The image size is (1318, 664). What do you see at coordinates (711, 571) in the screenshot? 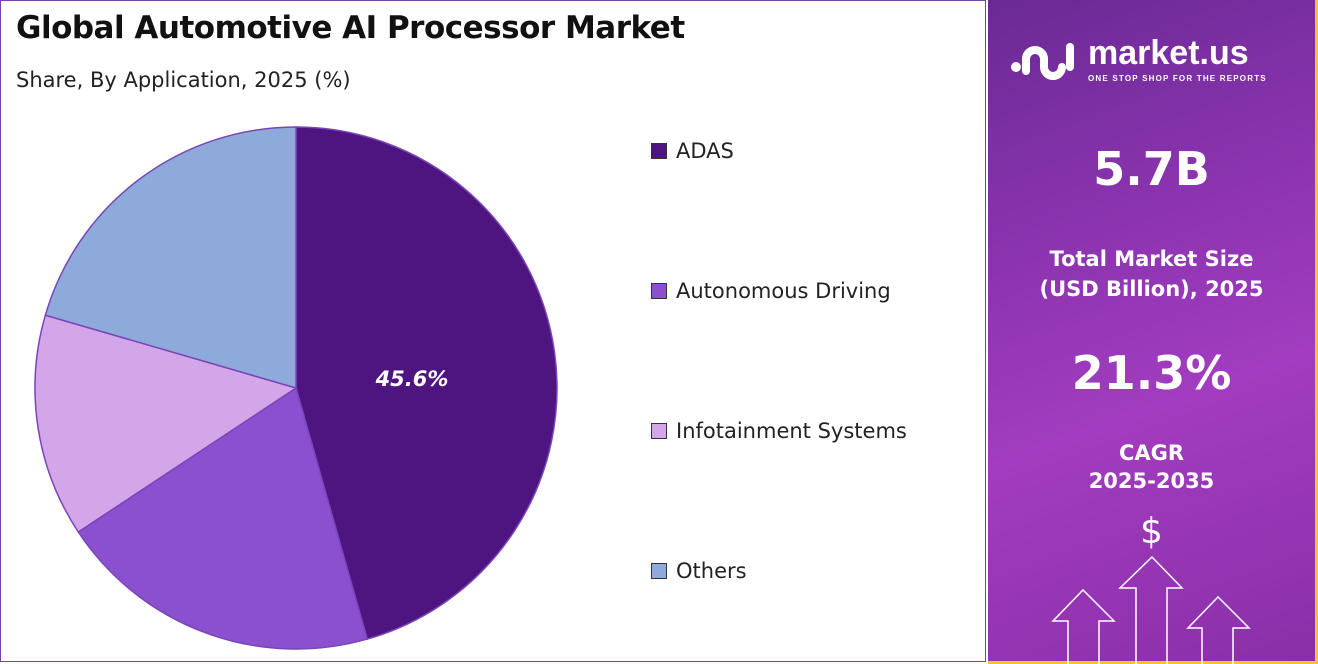
I see `legend-label: Others` at bounding box center [711, 571].